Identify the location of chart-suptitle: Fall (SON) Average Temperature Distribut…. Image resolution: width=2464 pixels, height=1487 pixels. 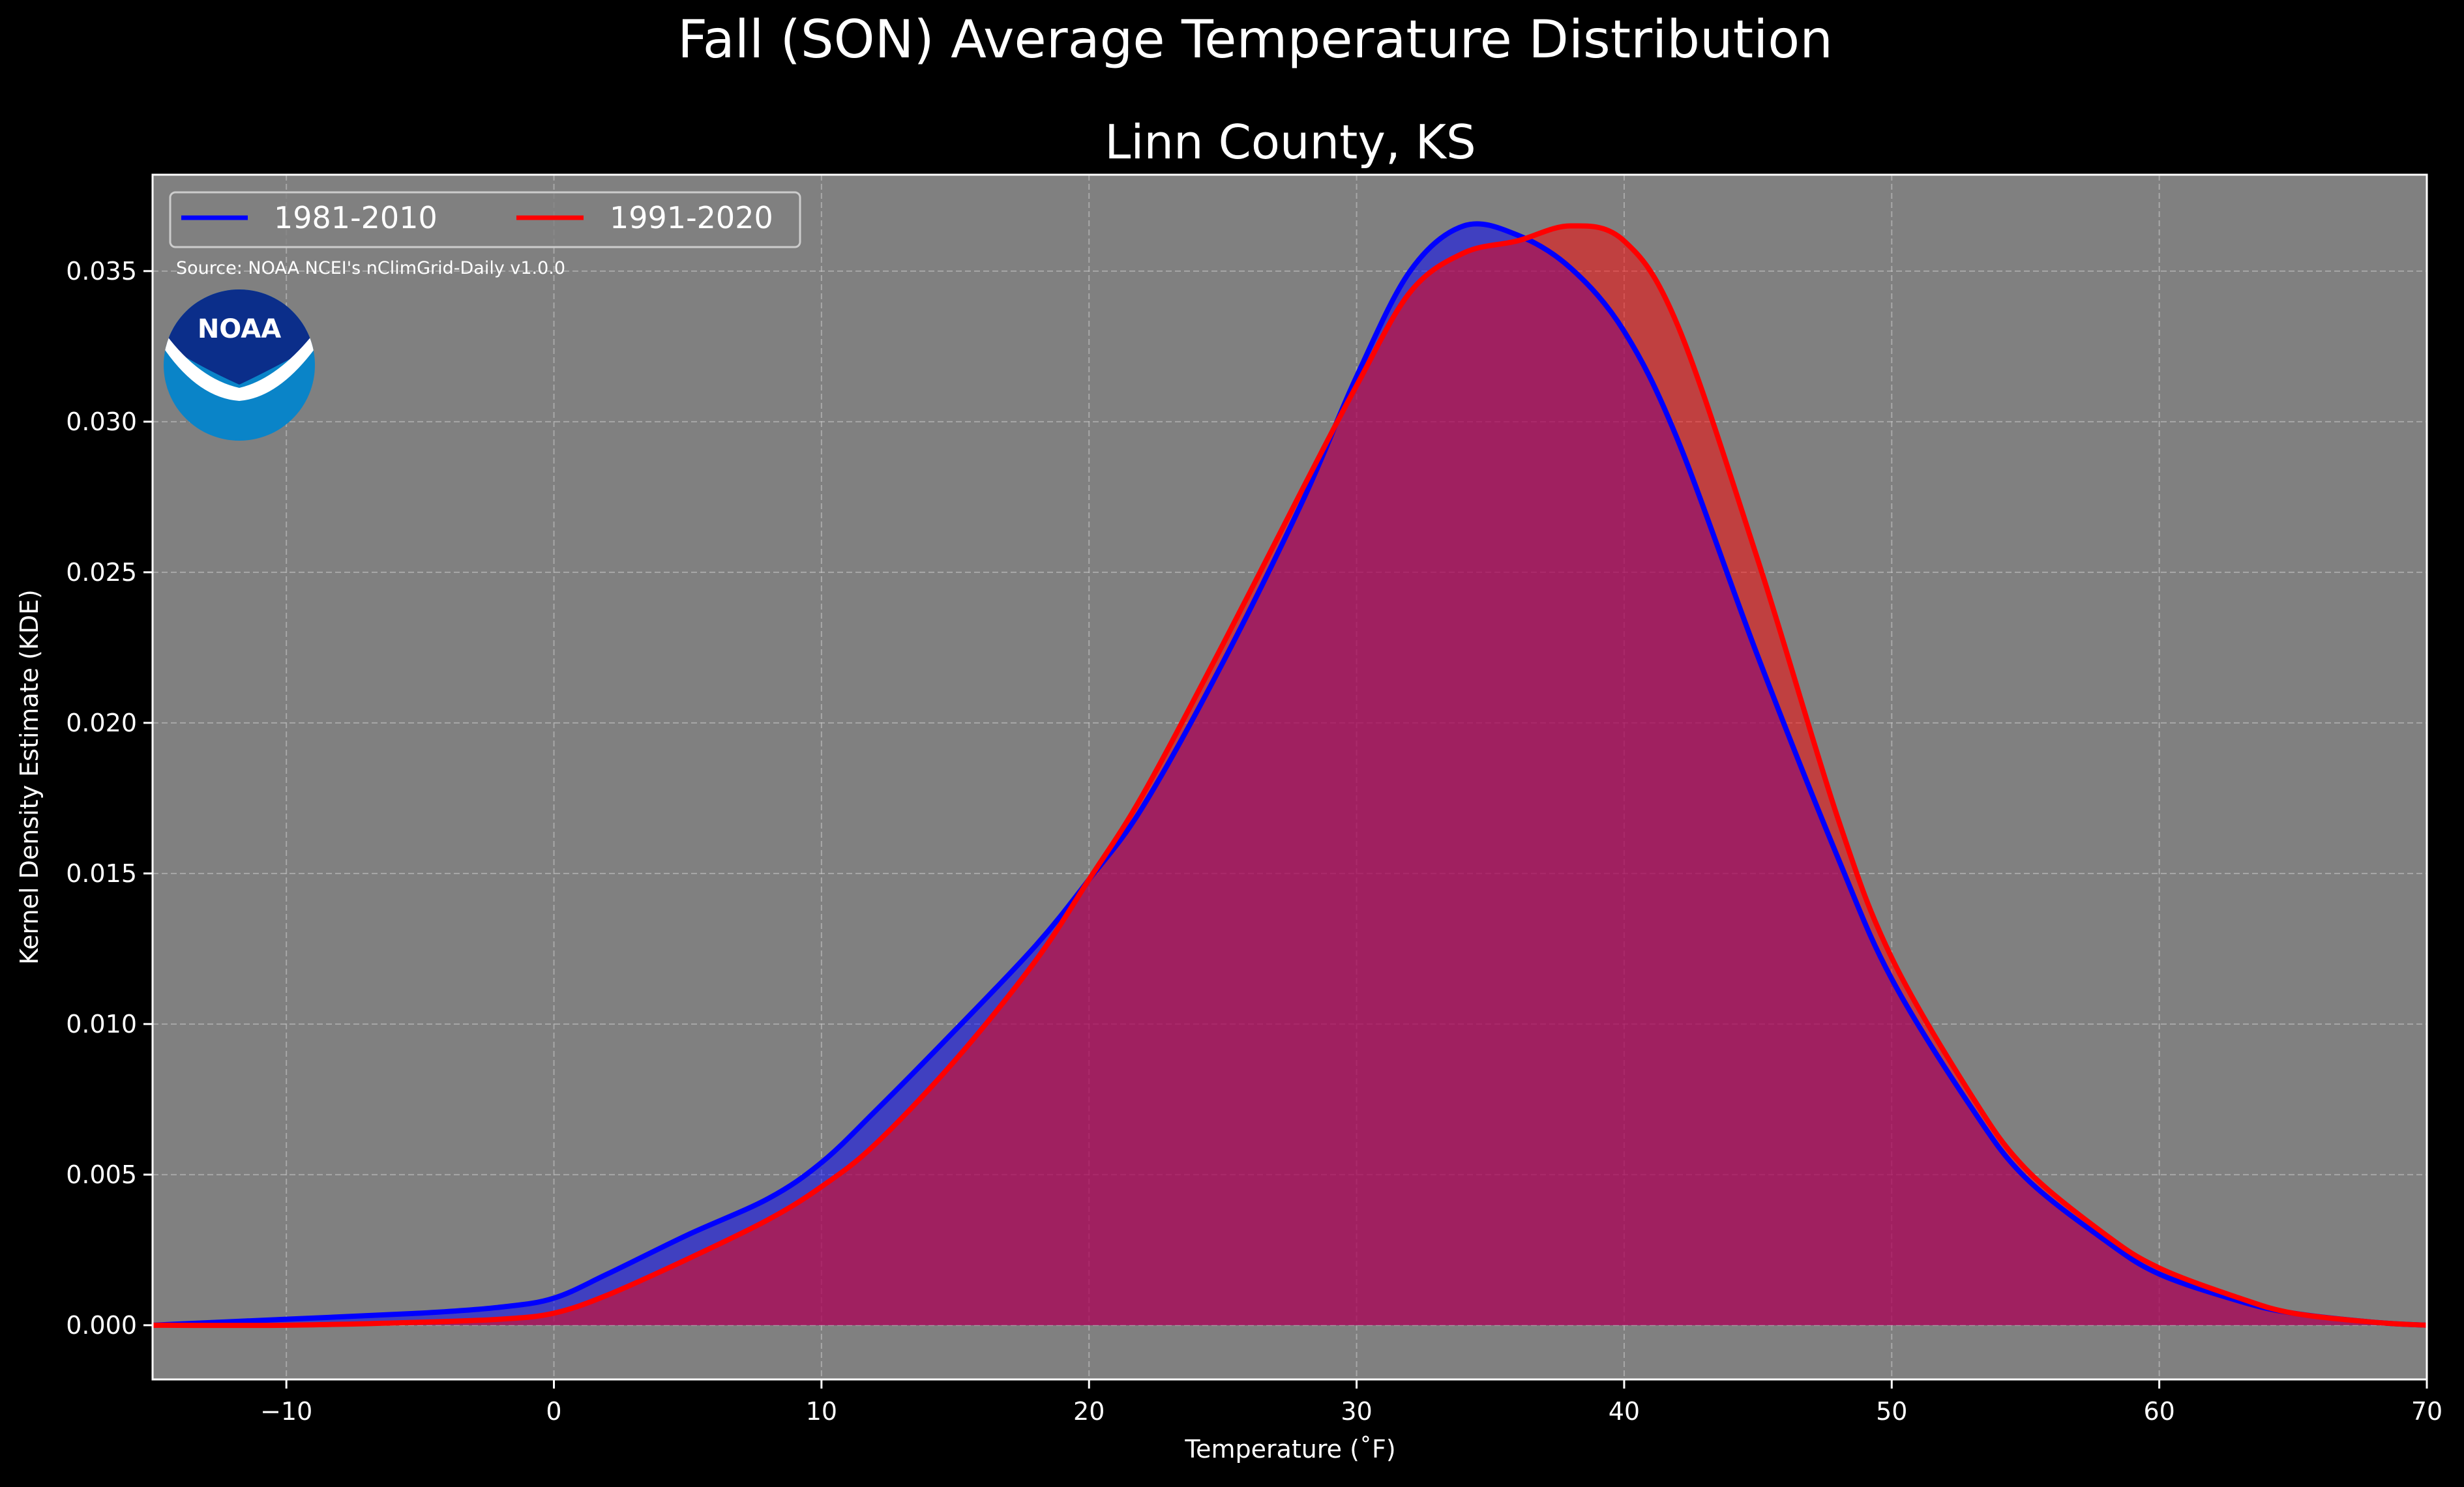
(1255, 39).